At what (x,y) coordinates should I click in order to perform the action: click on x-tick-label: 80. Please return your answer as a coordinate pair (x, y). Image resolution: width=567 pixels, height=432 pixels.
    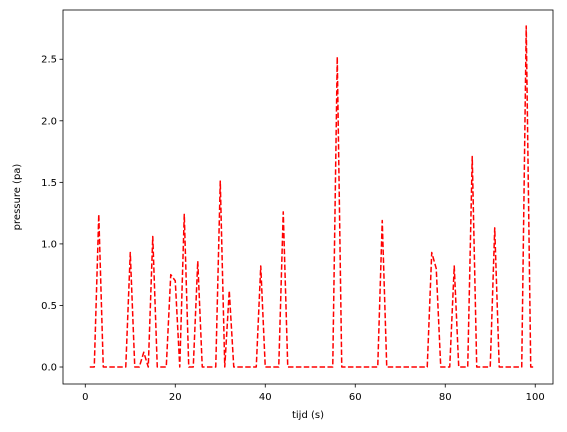
    Looking at the image, I should click on (445, 397).